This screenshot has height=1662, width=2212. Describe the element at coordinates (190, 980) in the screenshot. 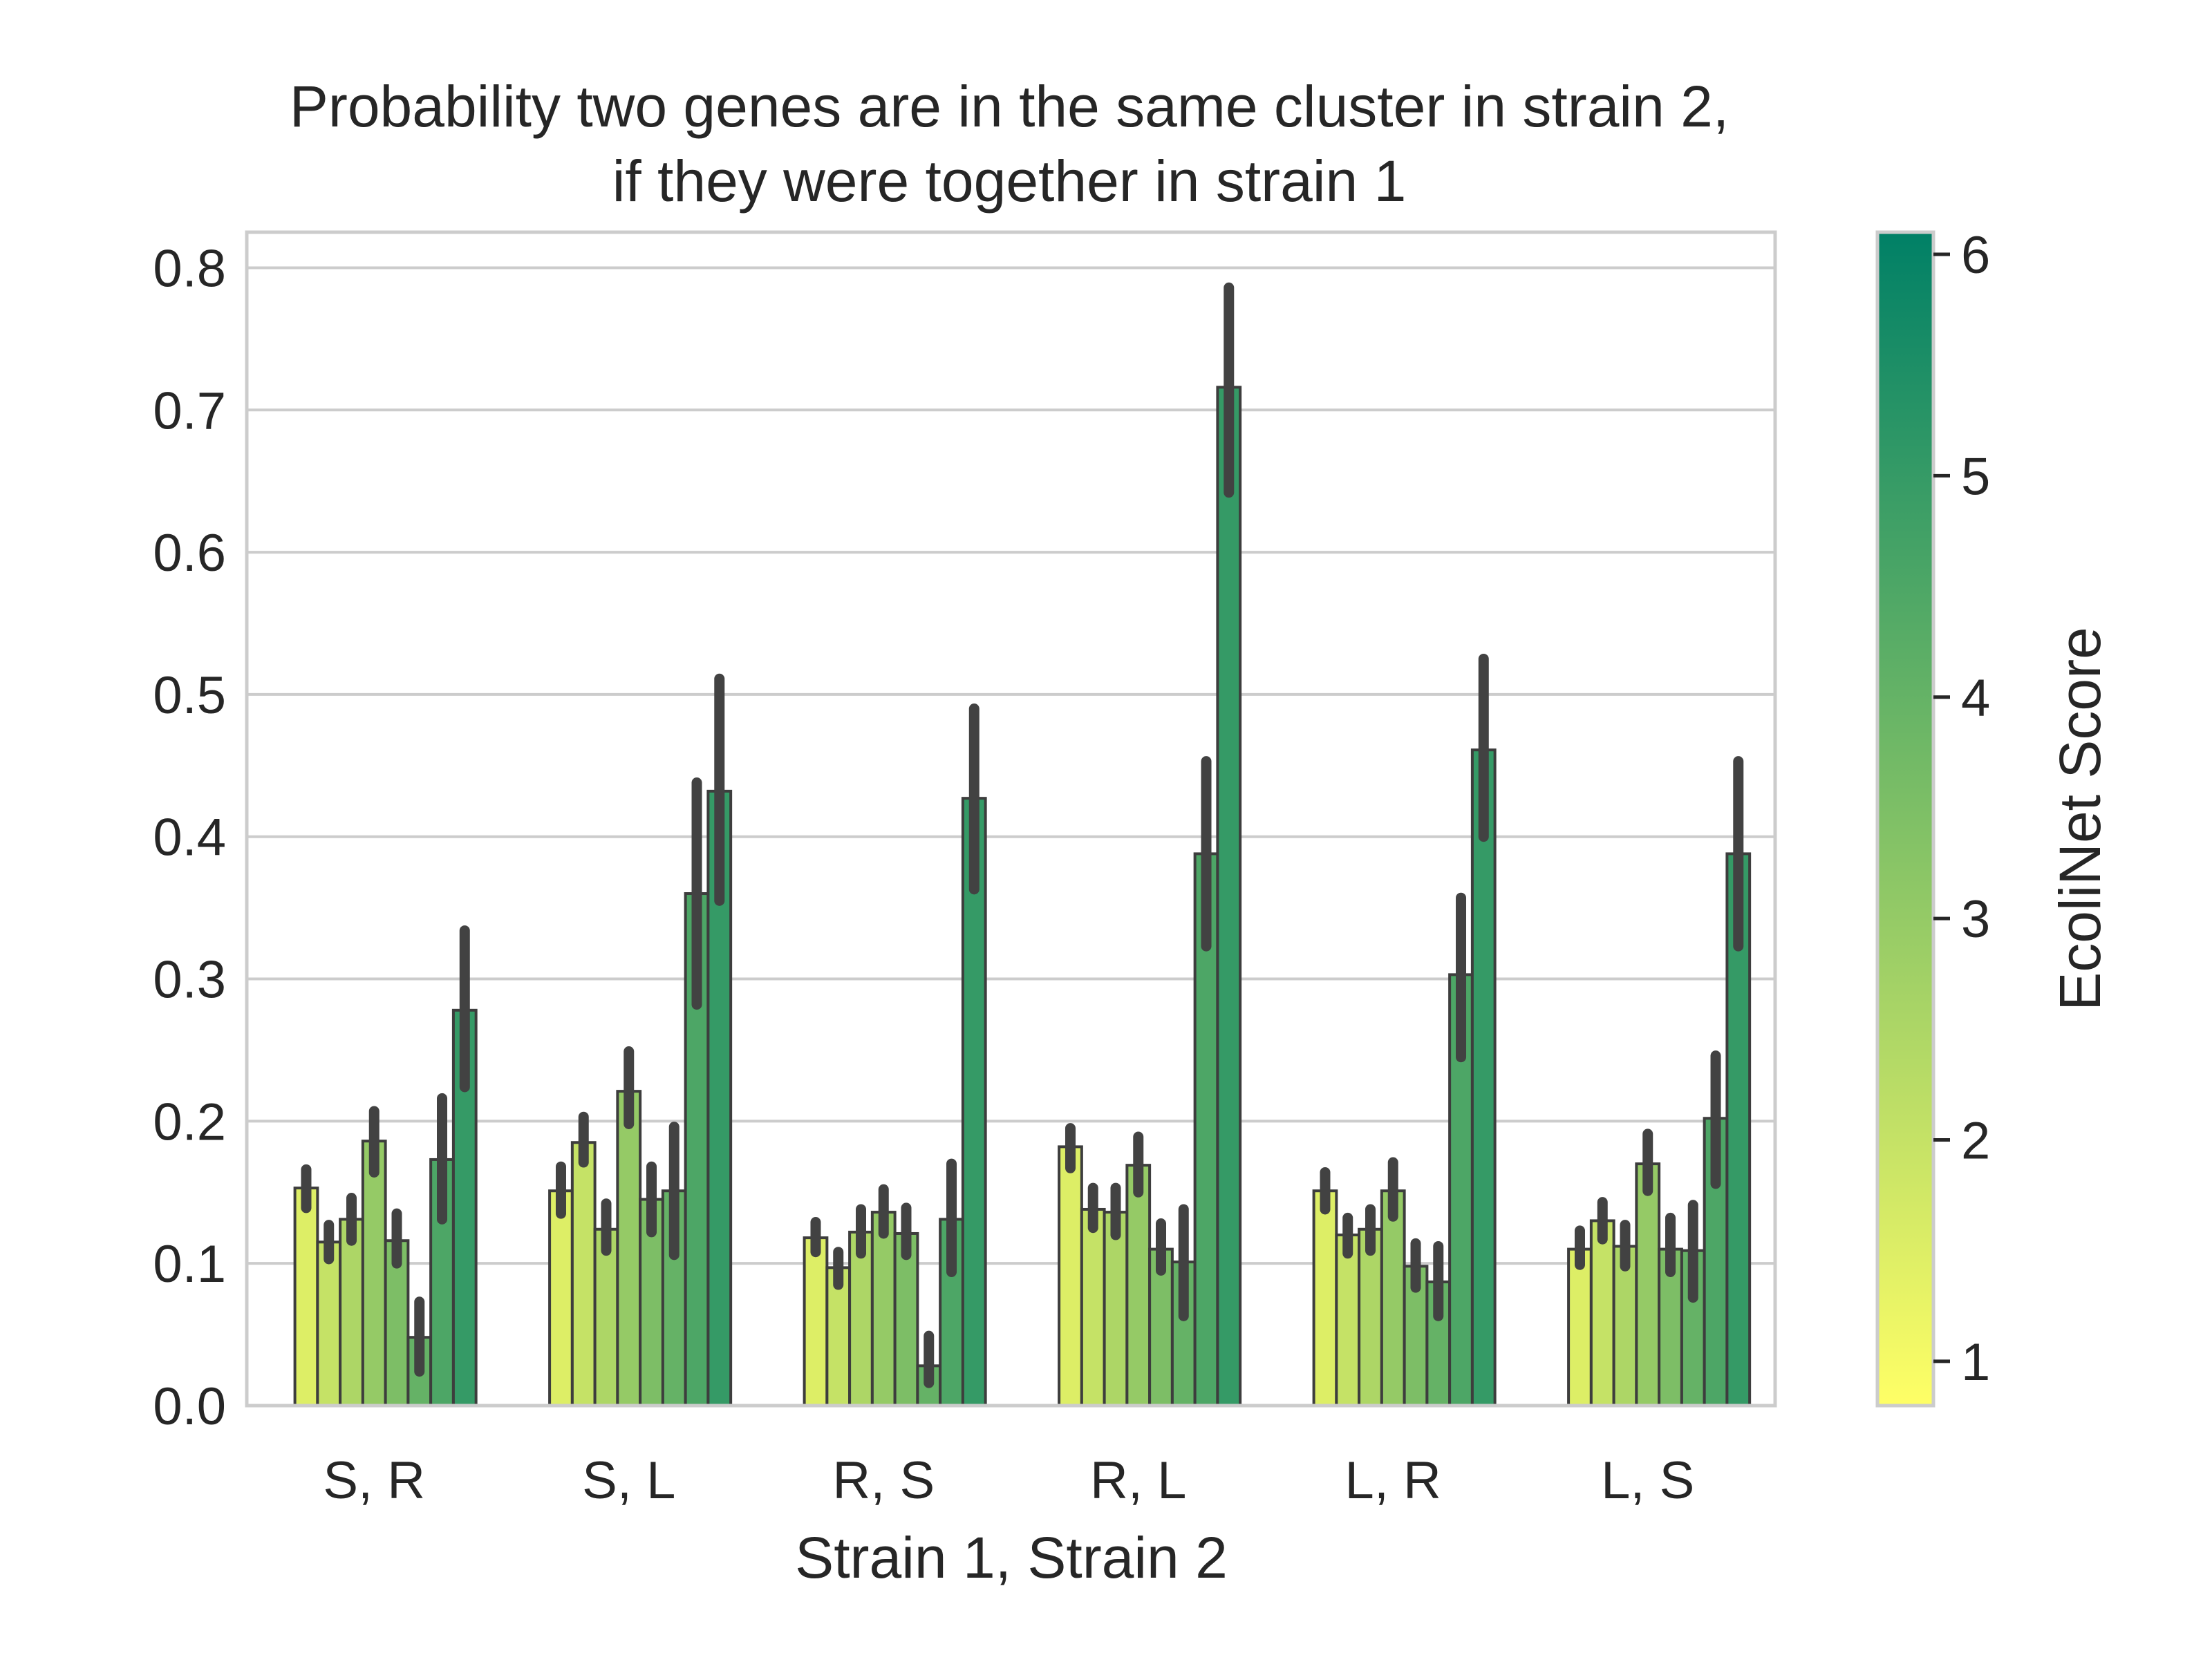

I see `y-tick-label: 0.3` at that location.